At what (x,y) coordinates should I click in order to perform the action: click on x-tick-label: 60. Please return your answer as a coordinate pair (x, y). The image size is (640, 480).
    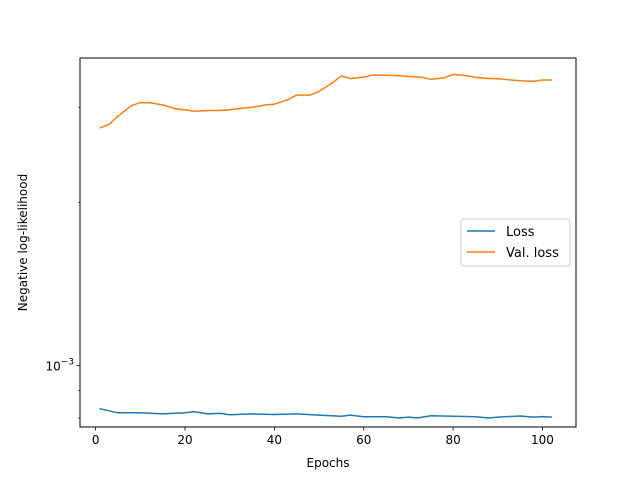
    Looking at the image, I should click on (363, 440).